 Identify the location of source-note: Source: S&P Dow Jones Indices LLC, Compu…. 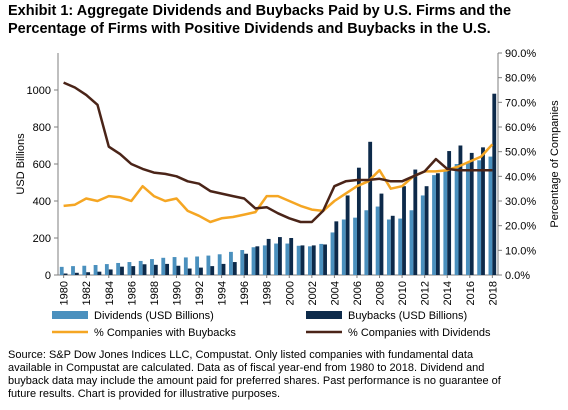
(286, 375).